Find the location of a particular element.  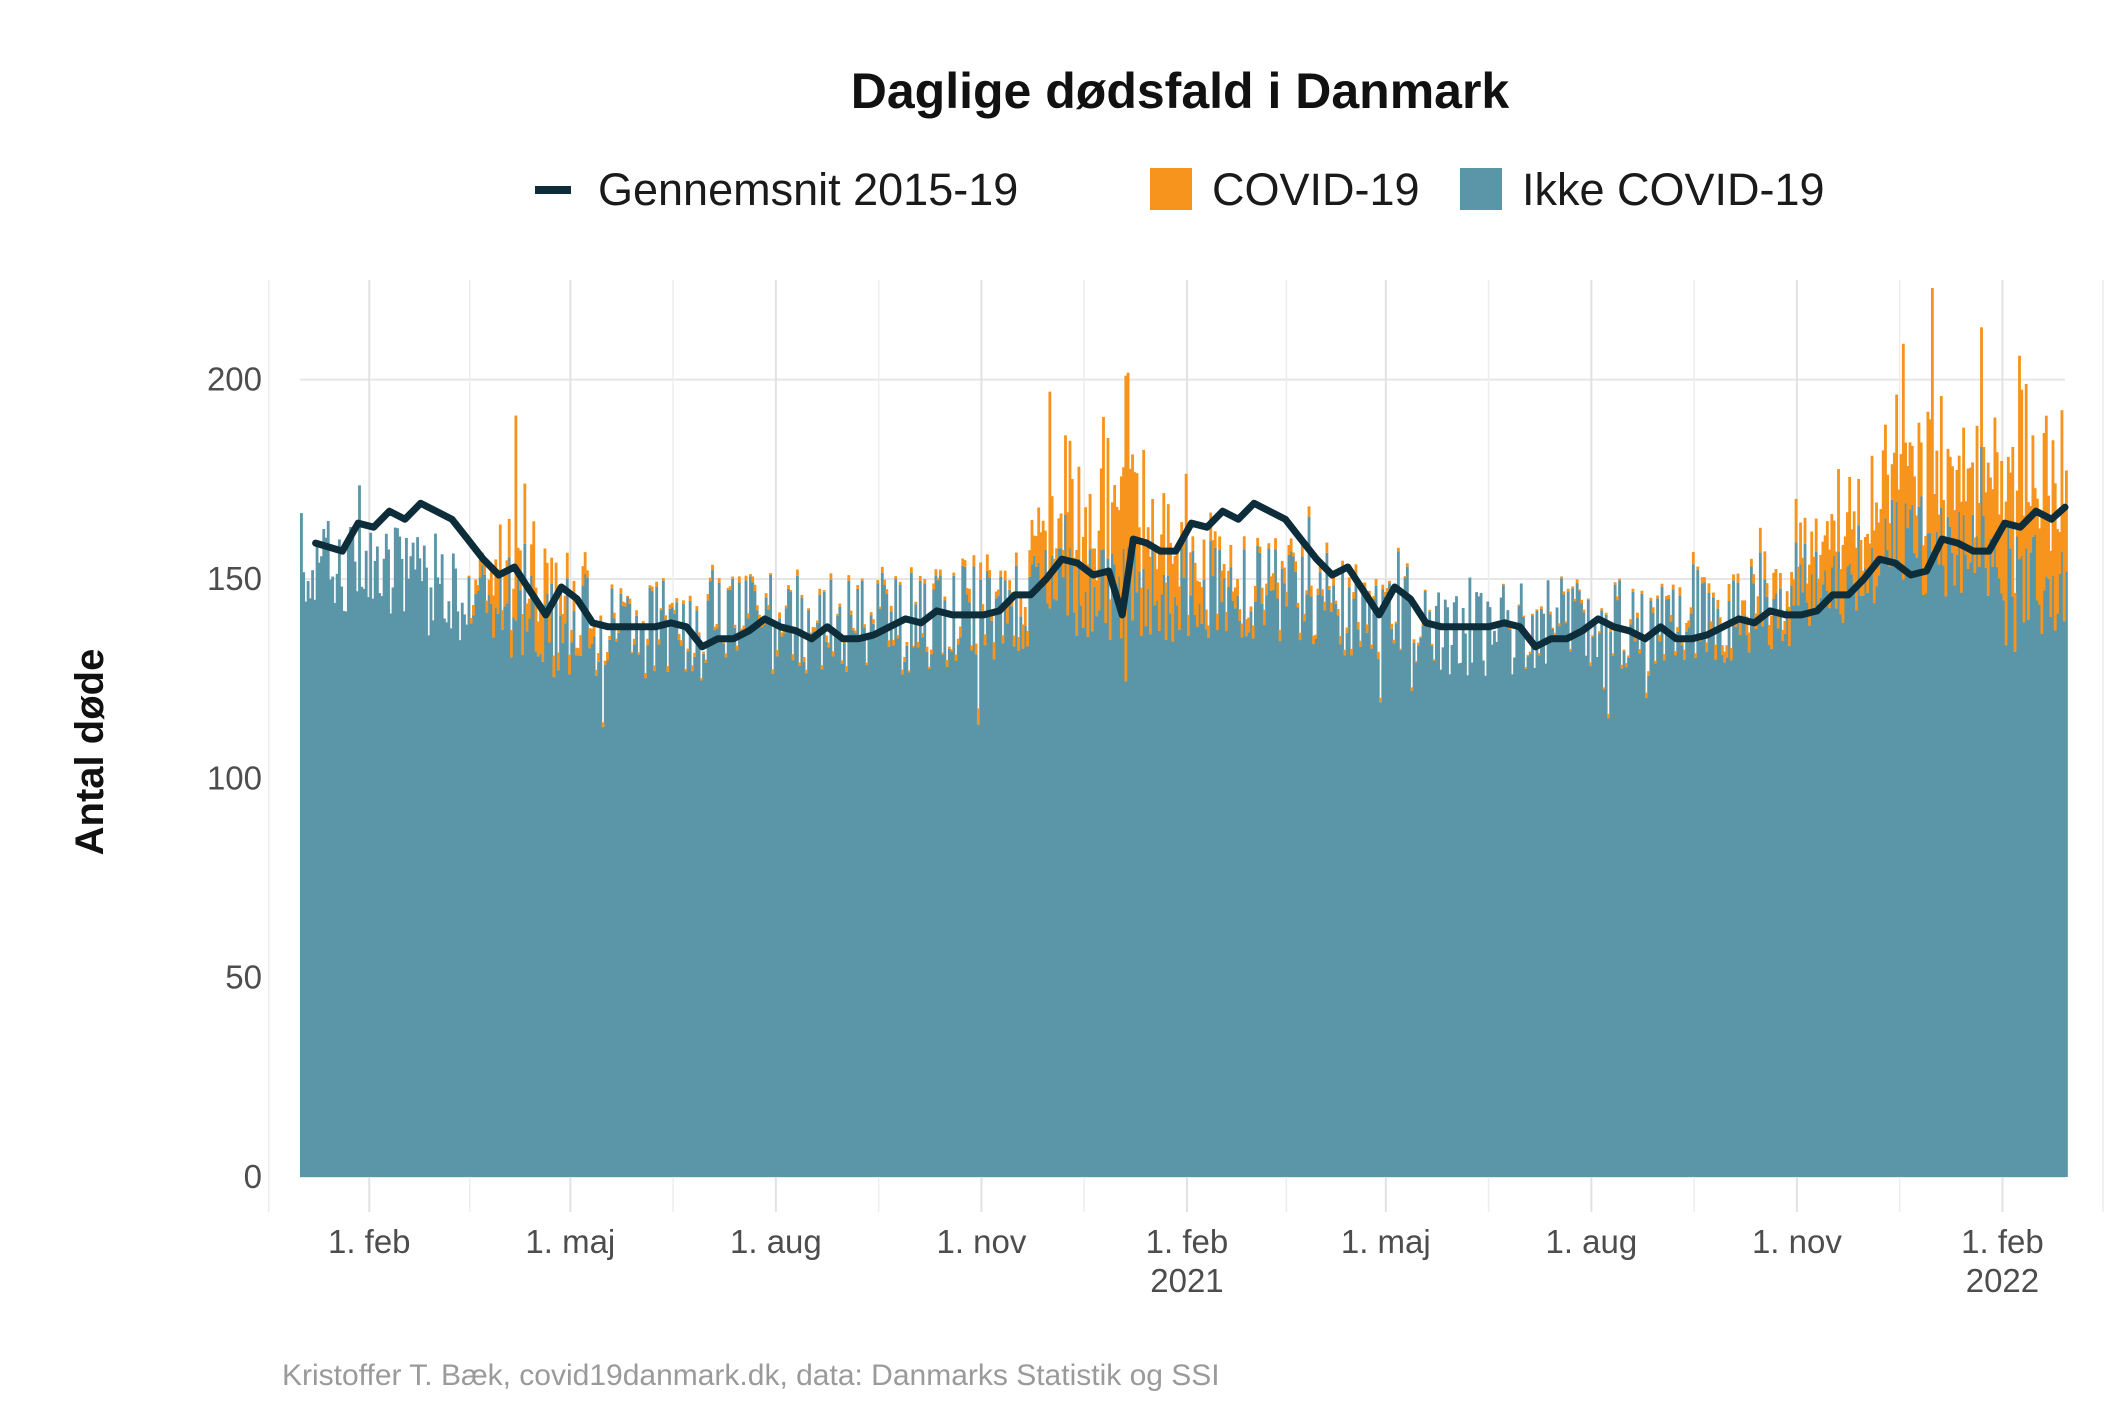

x-tick-label-7: 1. nov is located at coordinates (1797, 1241).